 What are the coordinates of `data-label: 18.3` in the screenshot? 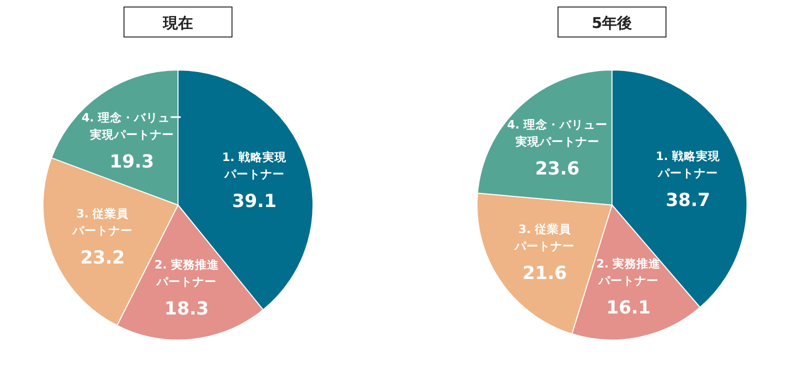 It's located at (186, 309).